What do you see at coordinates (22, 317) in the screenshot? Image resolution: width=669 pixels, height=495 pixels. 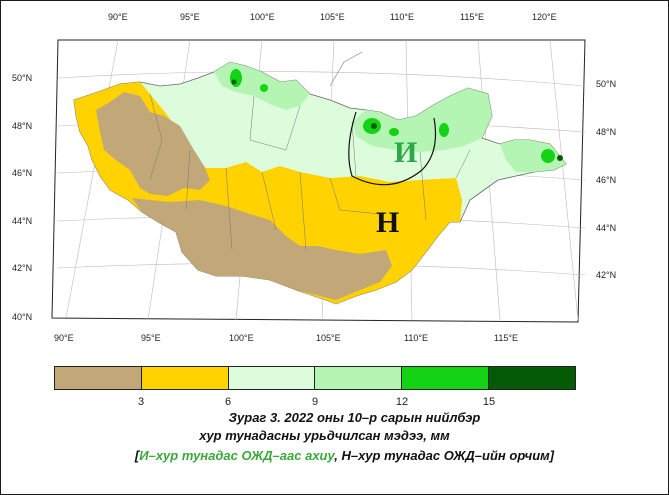 I see `tick-left-label: 40°N` at bounding box center [22, 317].